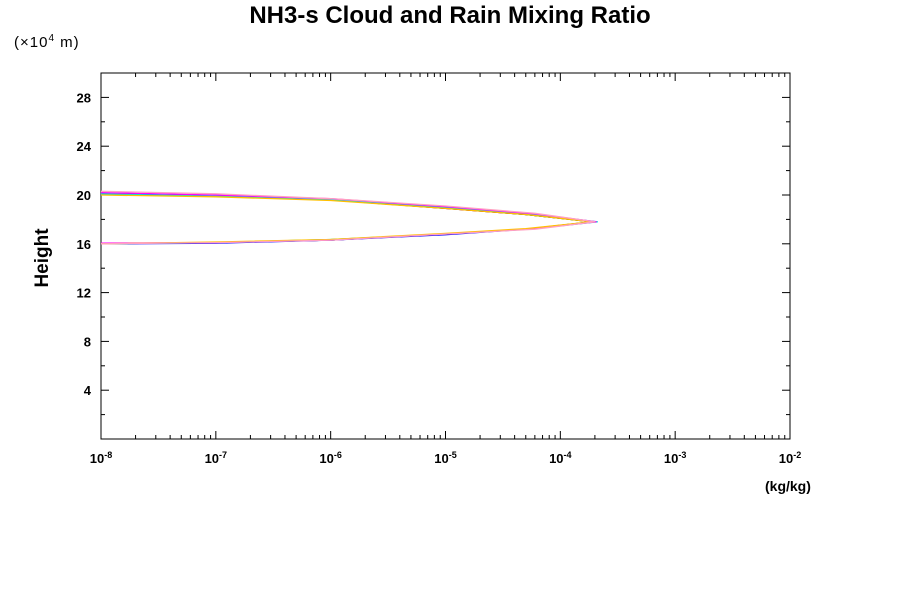  What do you see at coordinates (67, 42) in the screenshot?
I see `y-unit-suffix: m)` at bounding box center [67, 42].